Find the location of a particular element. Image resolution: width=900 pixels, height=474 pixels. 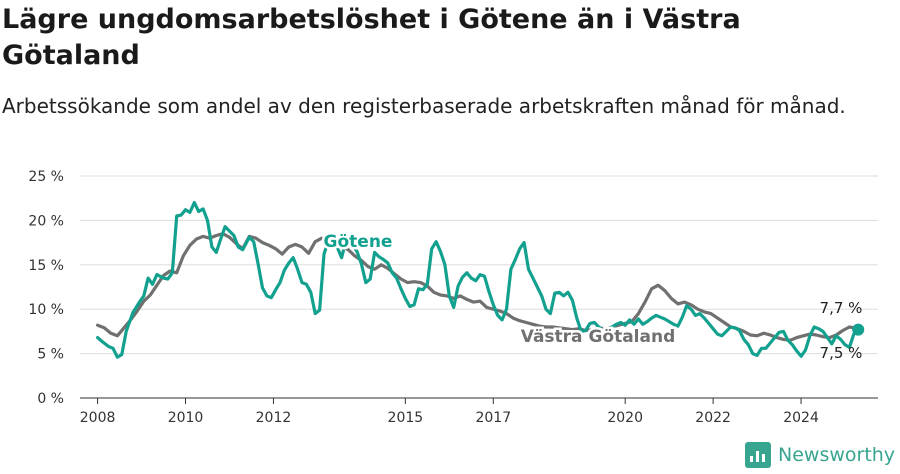

y-tick-label: 15 % is located at coordinates (46, 266).